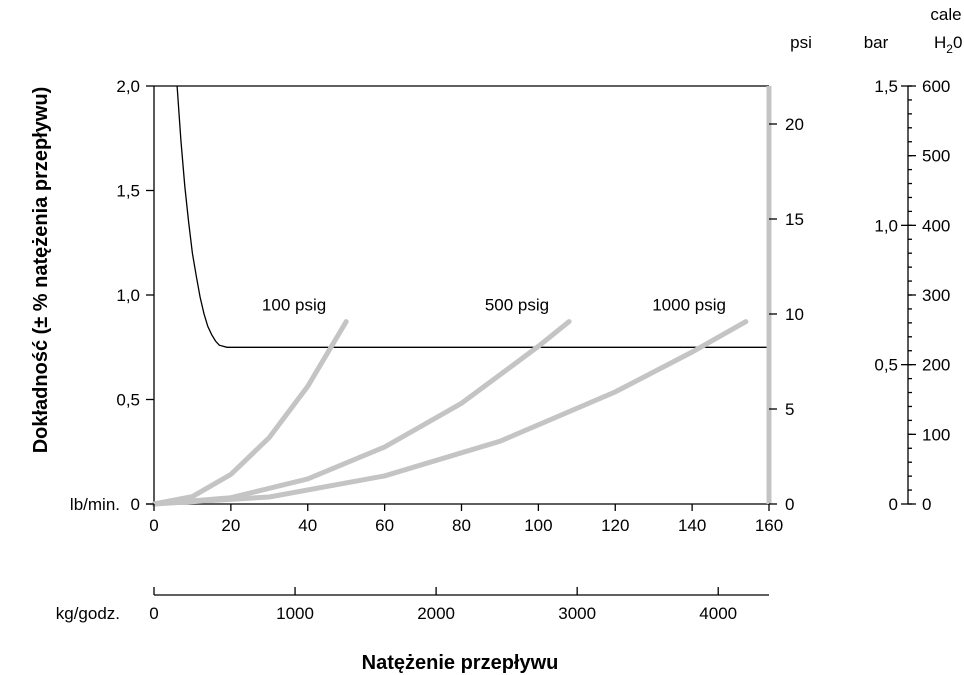 The height and width of the screenshot is (675, 964). What do you see at coordinates (689, 305) in the screenshot?
I see `series-label: 1000 psig` at bounding box center [689, 305].